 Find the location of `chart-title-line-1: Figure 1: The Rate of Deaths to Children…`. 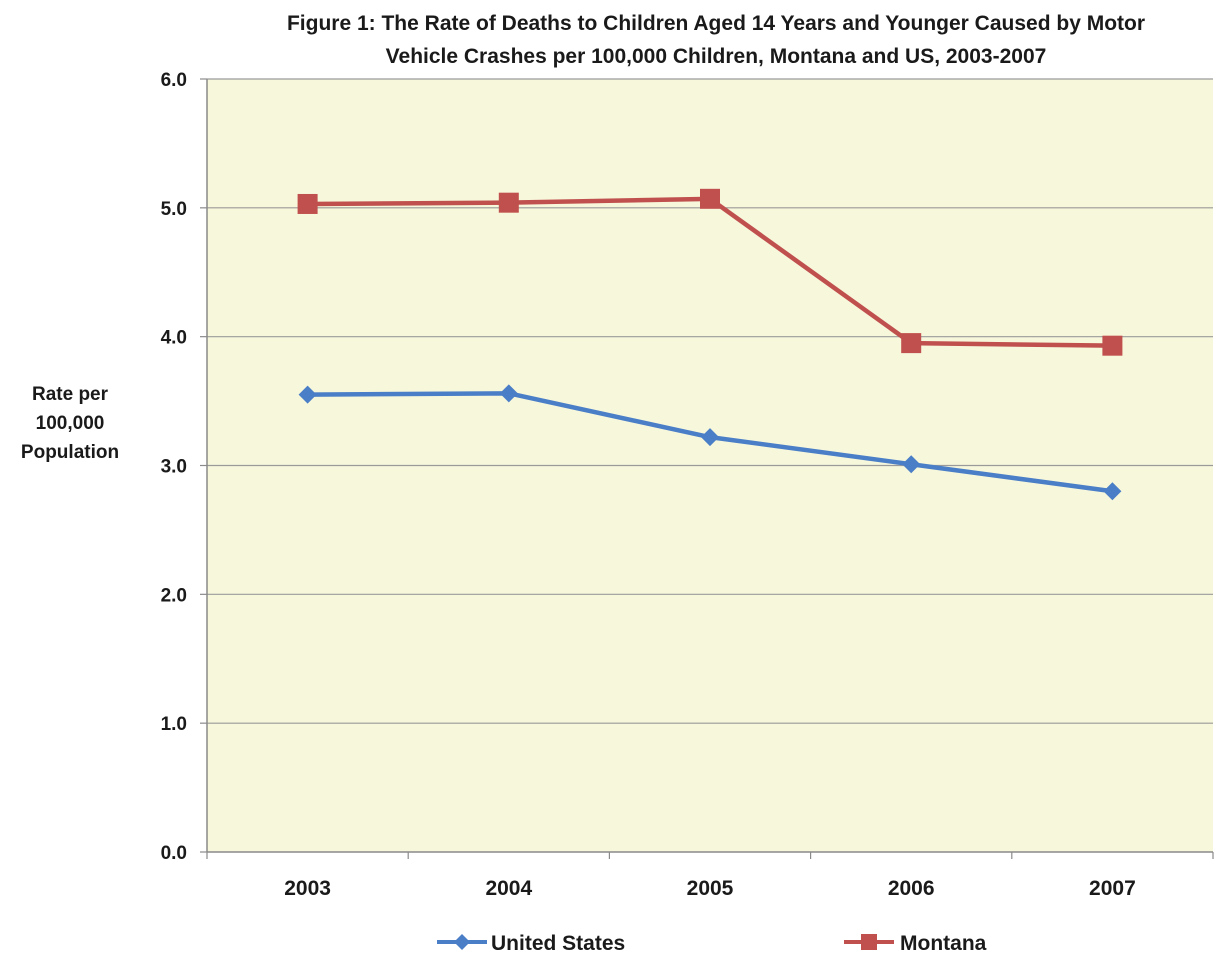

chart-title-line-1: Figure 1: The Rate of Deaths to Children… is located at coordinates (716, 23).